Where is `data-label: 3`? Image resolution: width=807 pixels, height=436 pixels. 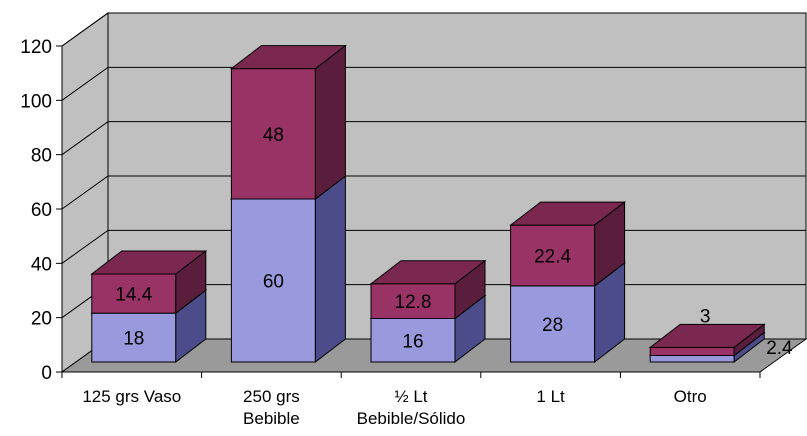 data-label: 3 is located at coordinates (705, 316).